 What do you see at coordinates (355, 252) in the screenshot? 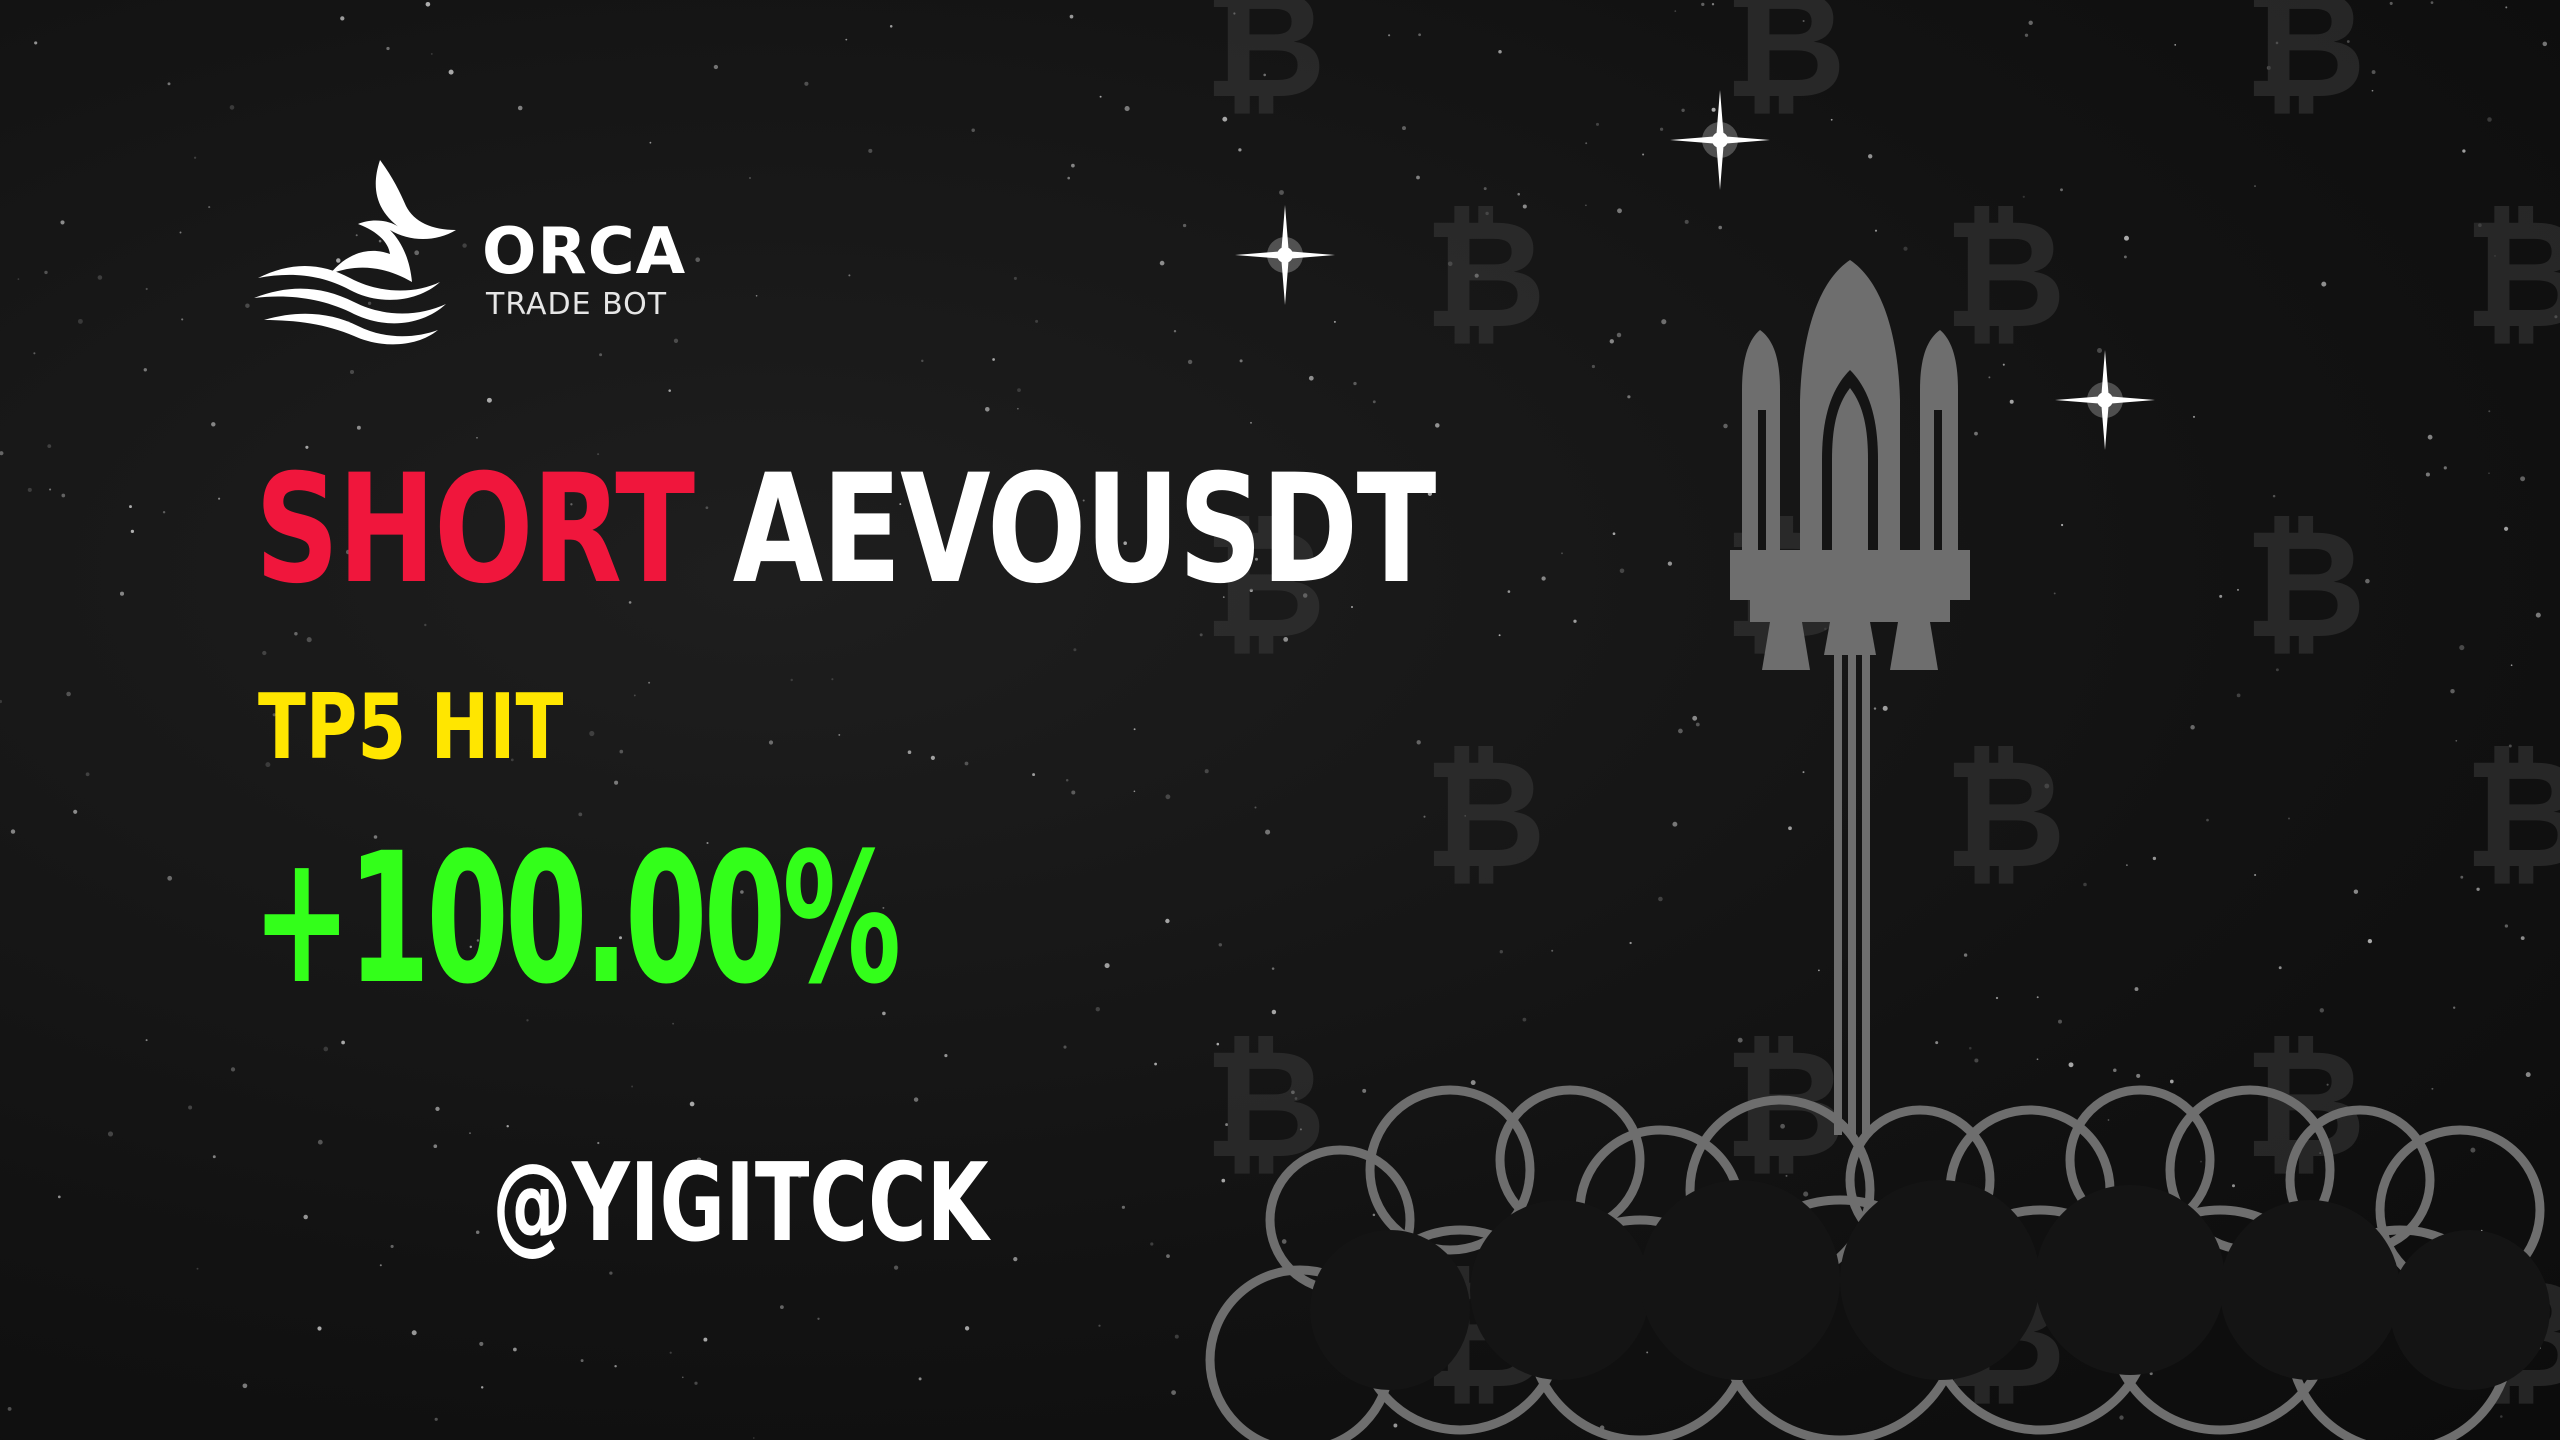
I see `orca-whale-tail-icon` at bounding box center [355, 252].